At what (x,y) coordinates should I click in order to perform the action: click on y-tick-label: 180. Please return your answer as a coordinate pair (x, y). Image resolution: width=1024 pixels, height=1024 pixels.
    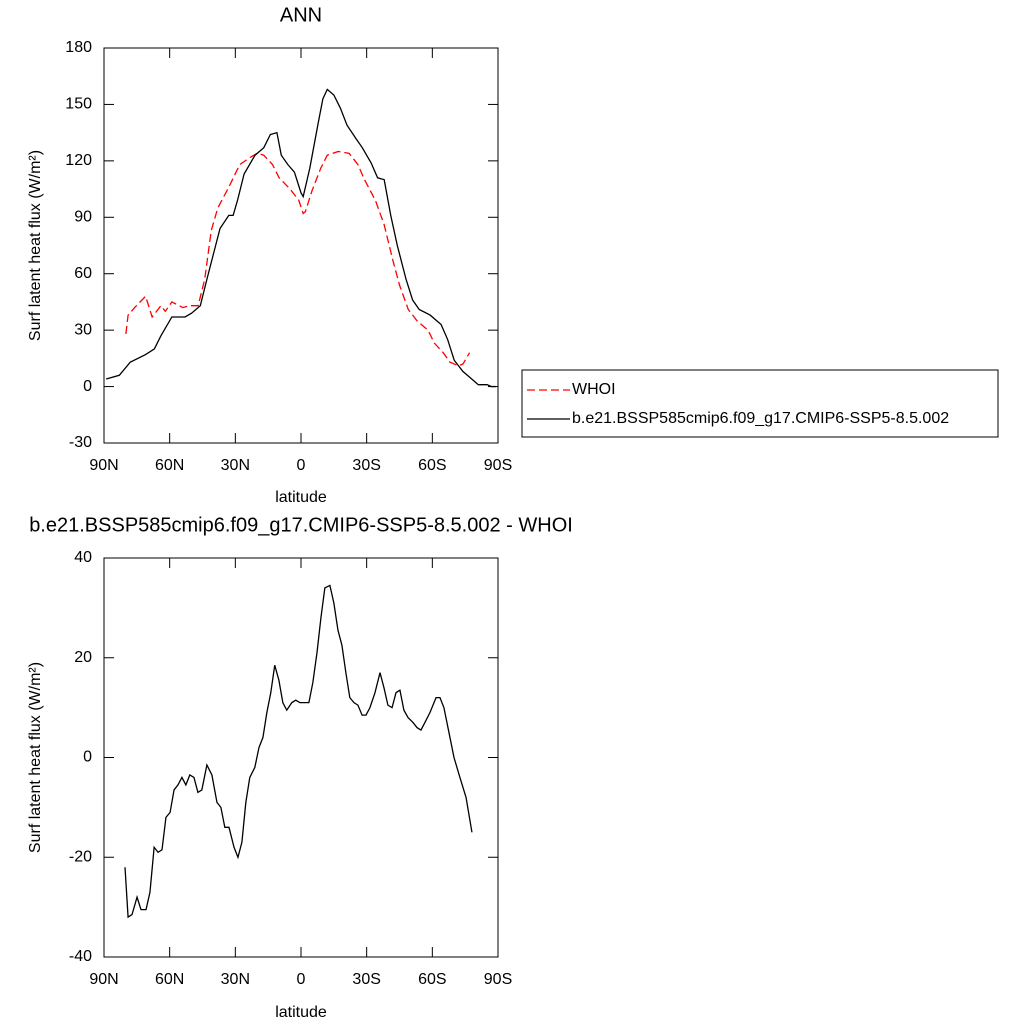
    Looking at the image, I should click on (78, 47).